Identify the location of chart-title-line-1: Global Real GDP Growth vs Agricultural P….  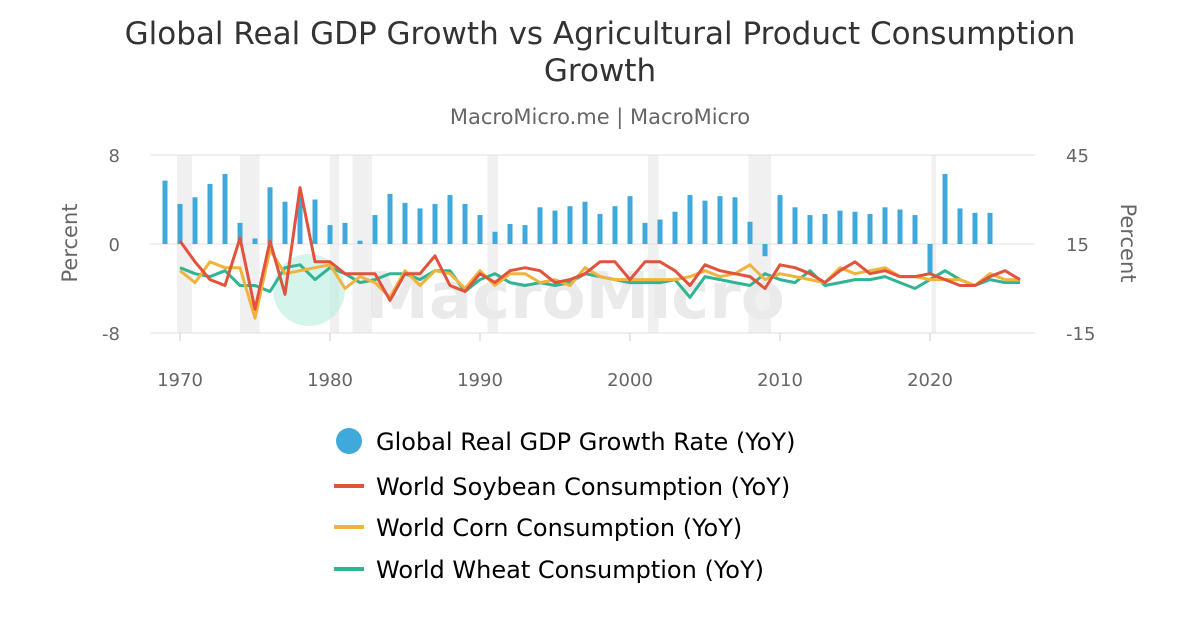
(600, 34).